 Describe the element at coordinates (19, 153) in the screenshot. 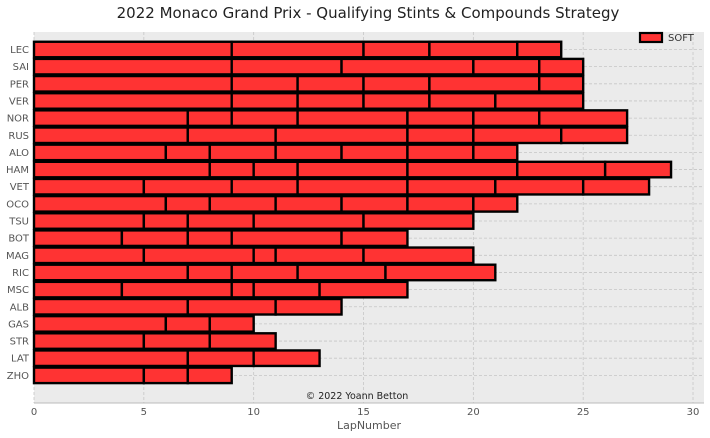

I see `y-tick-label-alo: ALO` at that location.